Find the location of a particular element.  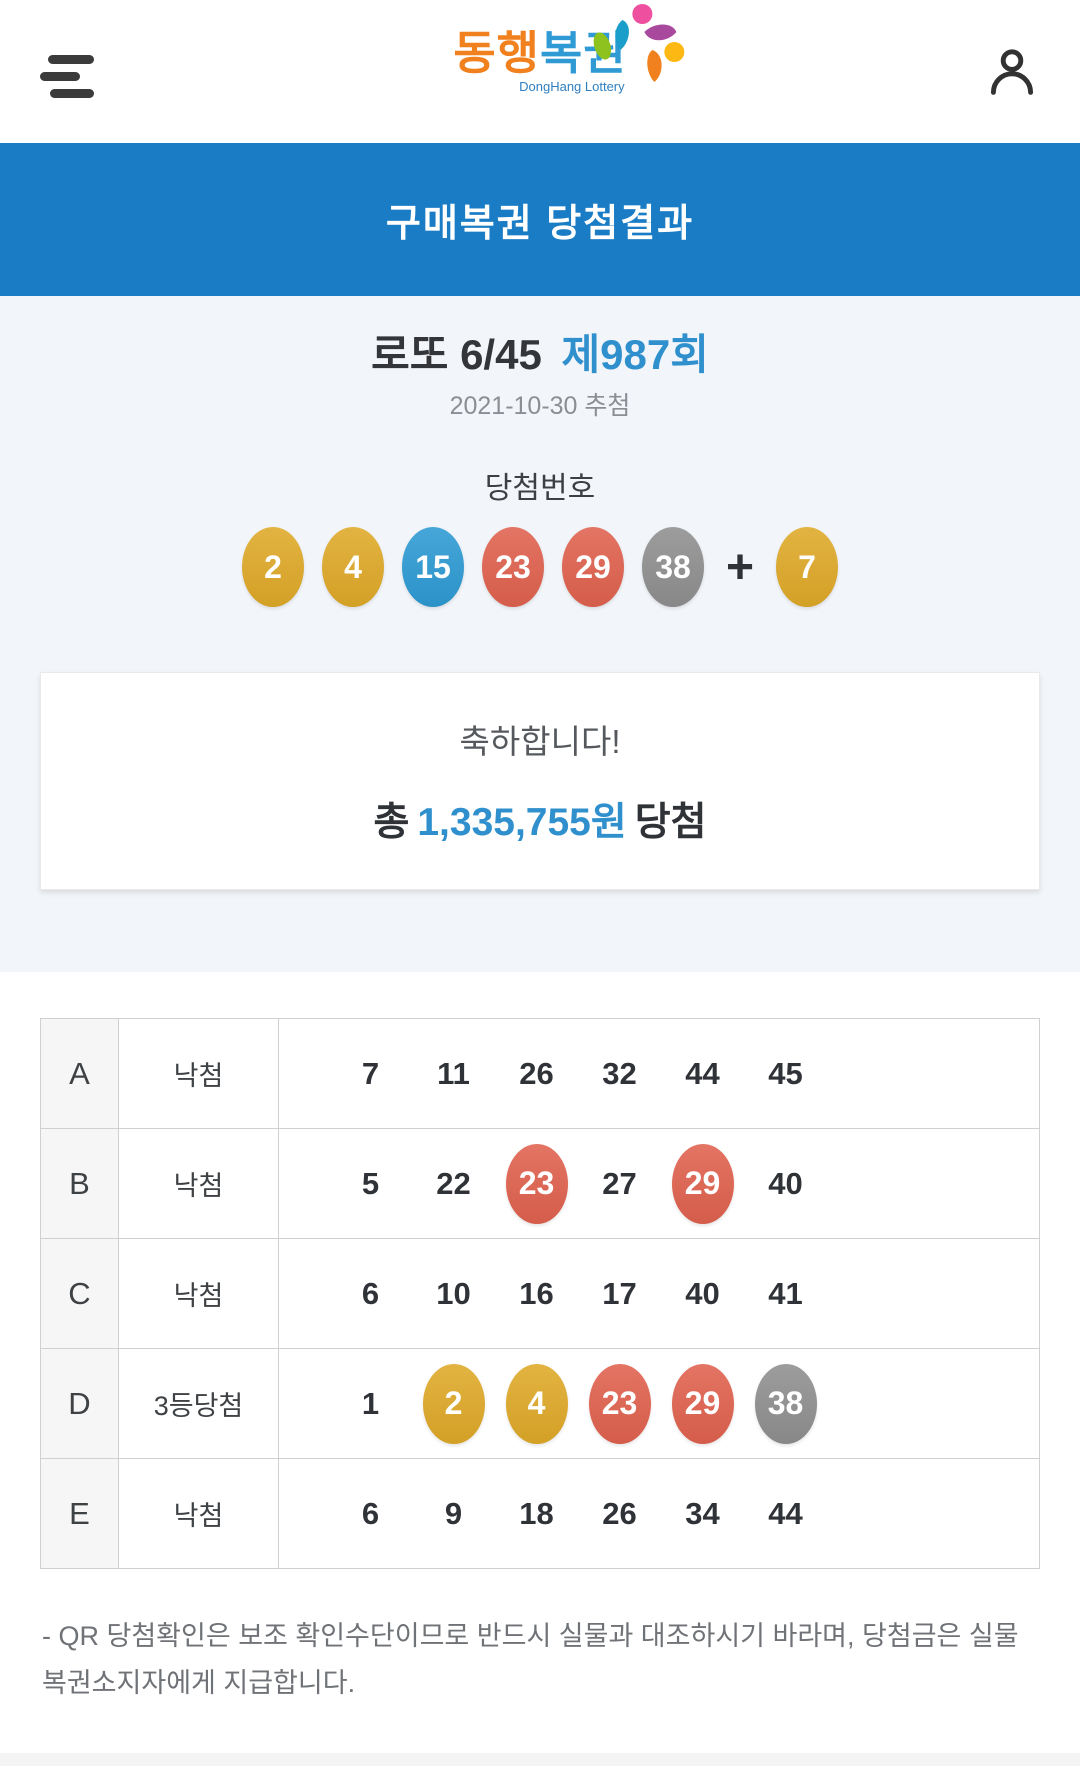

ticket-row-D: D 3등당첨 1 2 4 23 29 38 is located at coordinates (540, 1403).